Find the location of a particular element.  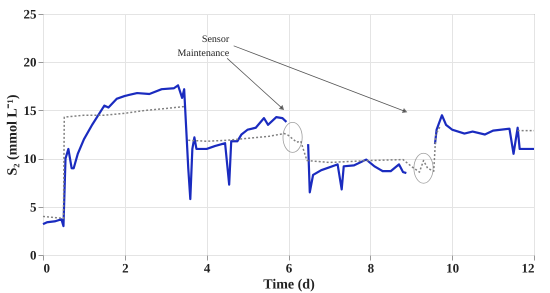

y-axis-title: S₂ (mmol L⁻¹) is located at coordinates (13, 135).